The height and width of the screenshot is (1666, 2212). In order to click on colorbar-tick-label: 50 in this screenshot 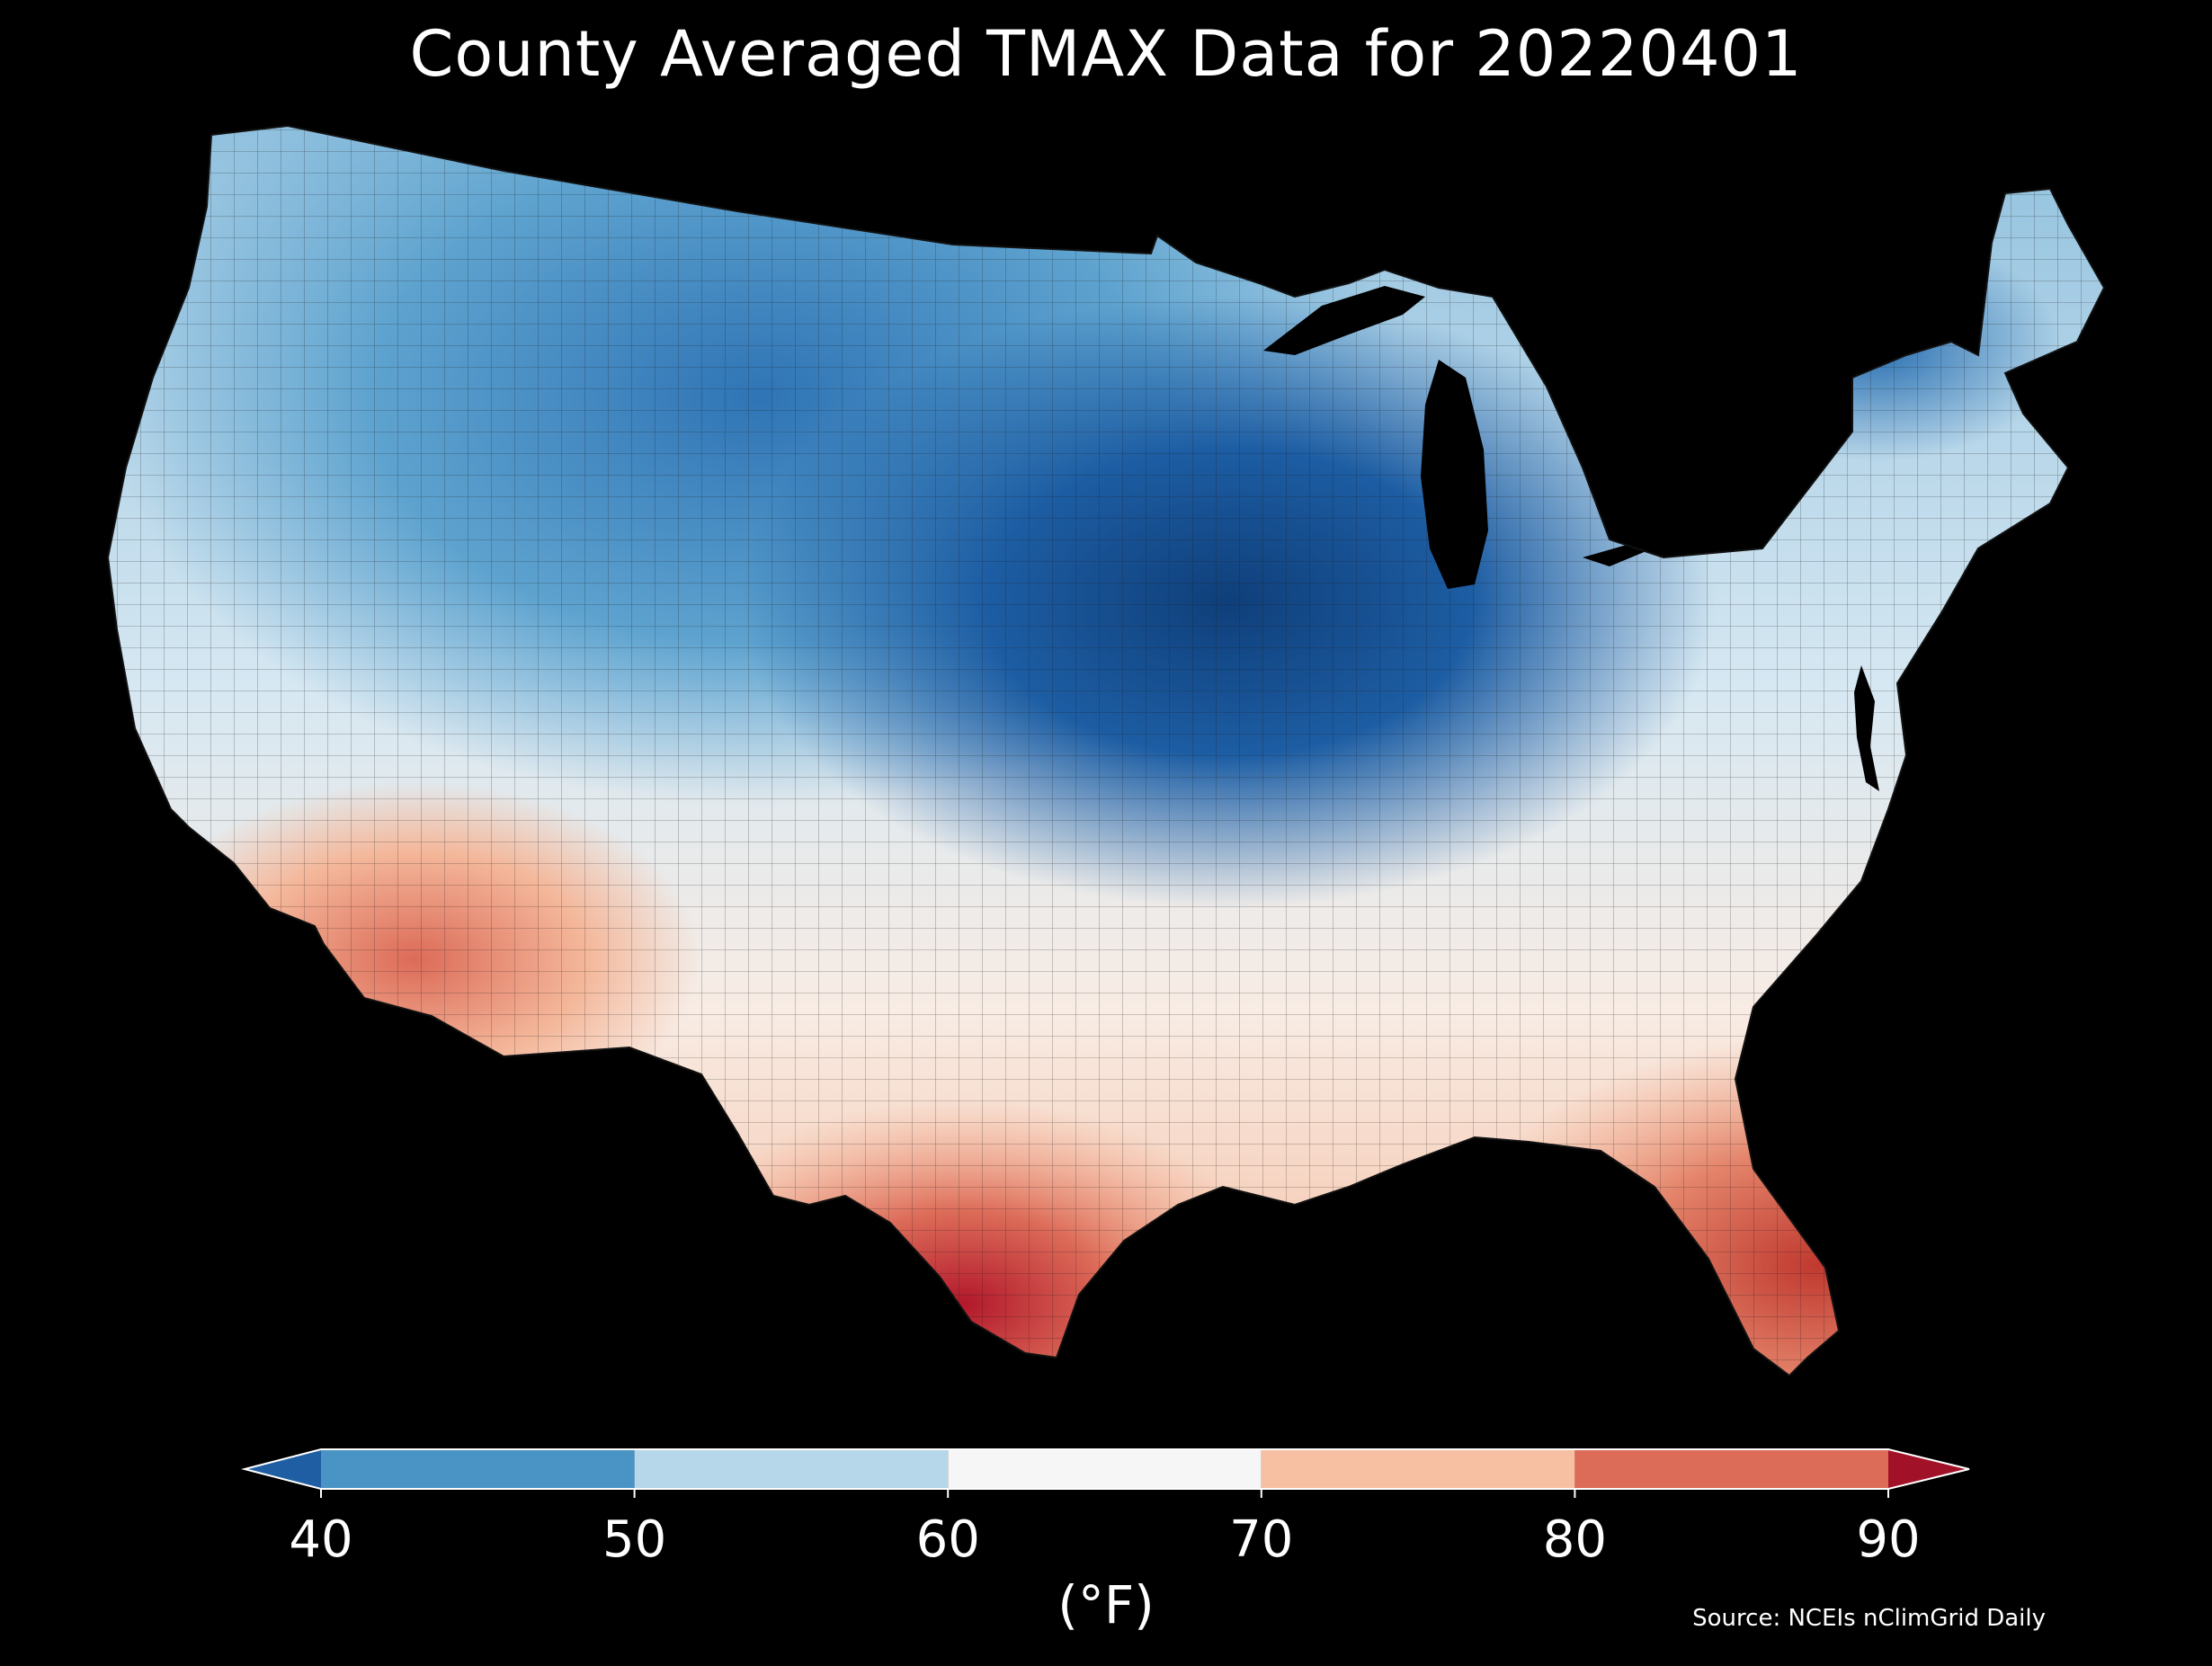, I will do `click(634, 1540)`.